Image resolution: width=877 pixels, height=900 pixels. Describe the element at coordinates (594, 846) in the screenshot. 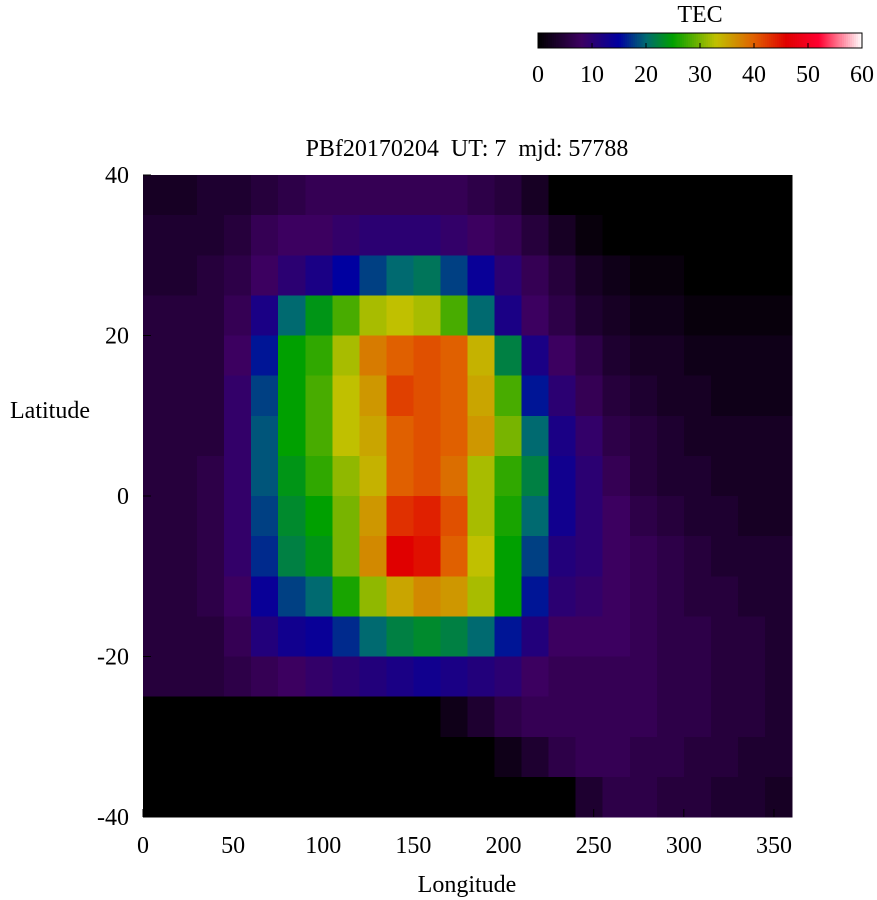

I see `x-tick-label: 250` at that location.